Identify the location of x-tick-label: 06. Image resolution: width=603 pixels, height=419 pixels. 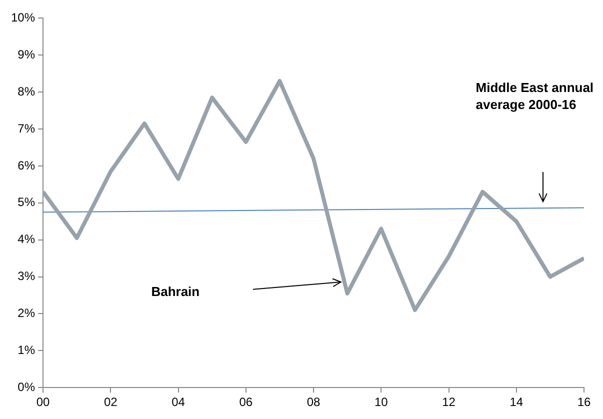
(246, 402).